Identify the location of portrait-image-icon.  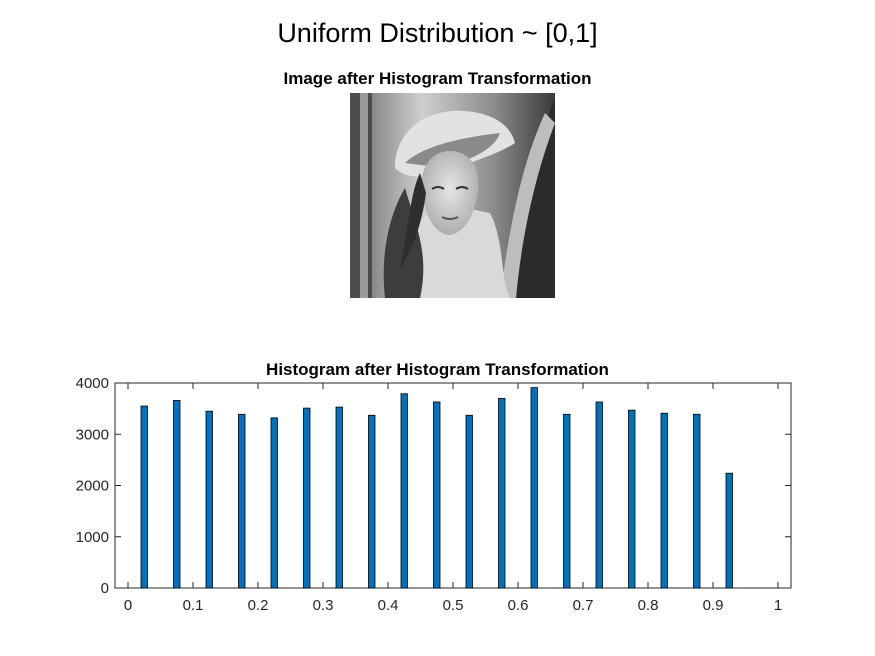
(452, 195).